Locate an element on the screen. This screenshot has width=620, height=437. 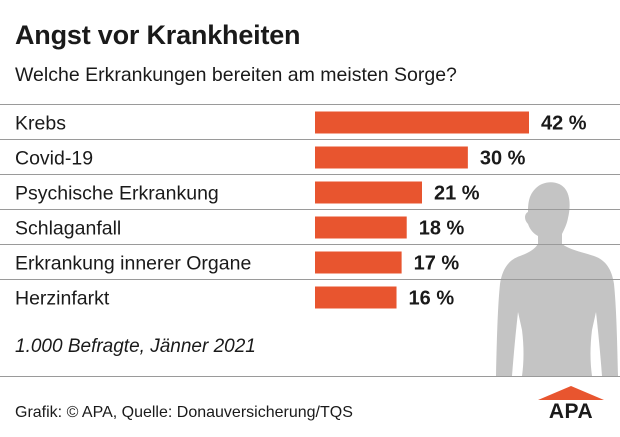
survey-note: 1.000 Befragte, Jänner 2021 is located at coordinates (135, 346).